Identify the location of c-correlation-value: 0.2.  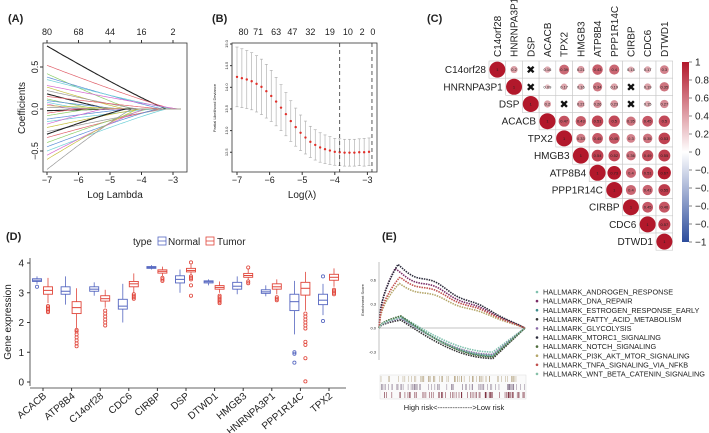
(514, 69).